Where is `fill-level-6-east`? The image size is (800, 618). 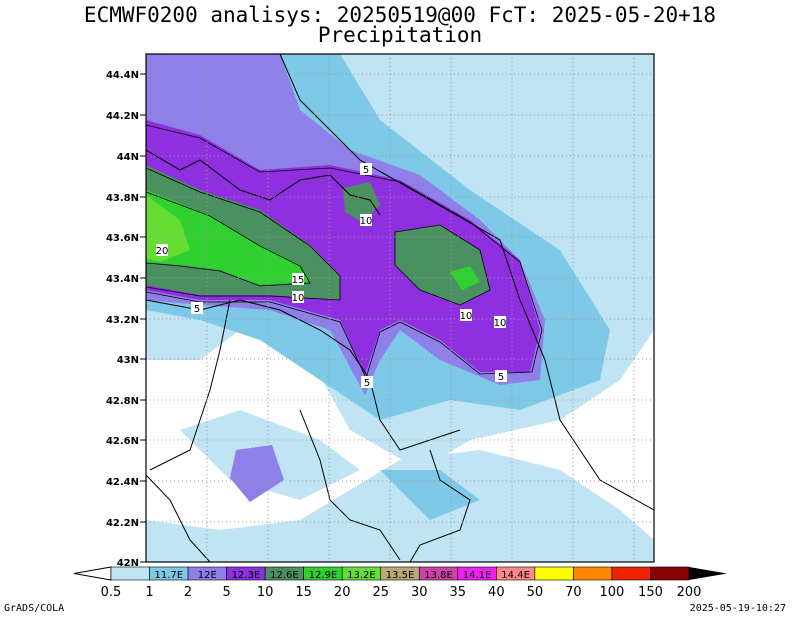
fill-level-6-east is located at coordinates (465, 278).